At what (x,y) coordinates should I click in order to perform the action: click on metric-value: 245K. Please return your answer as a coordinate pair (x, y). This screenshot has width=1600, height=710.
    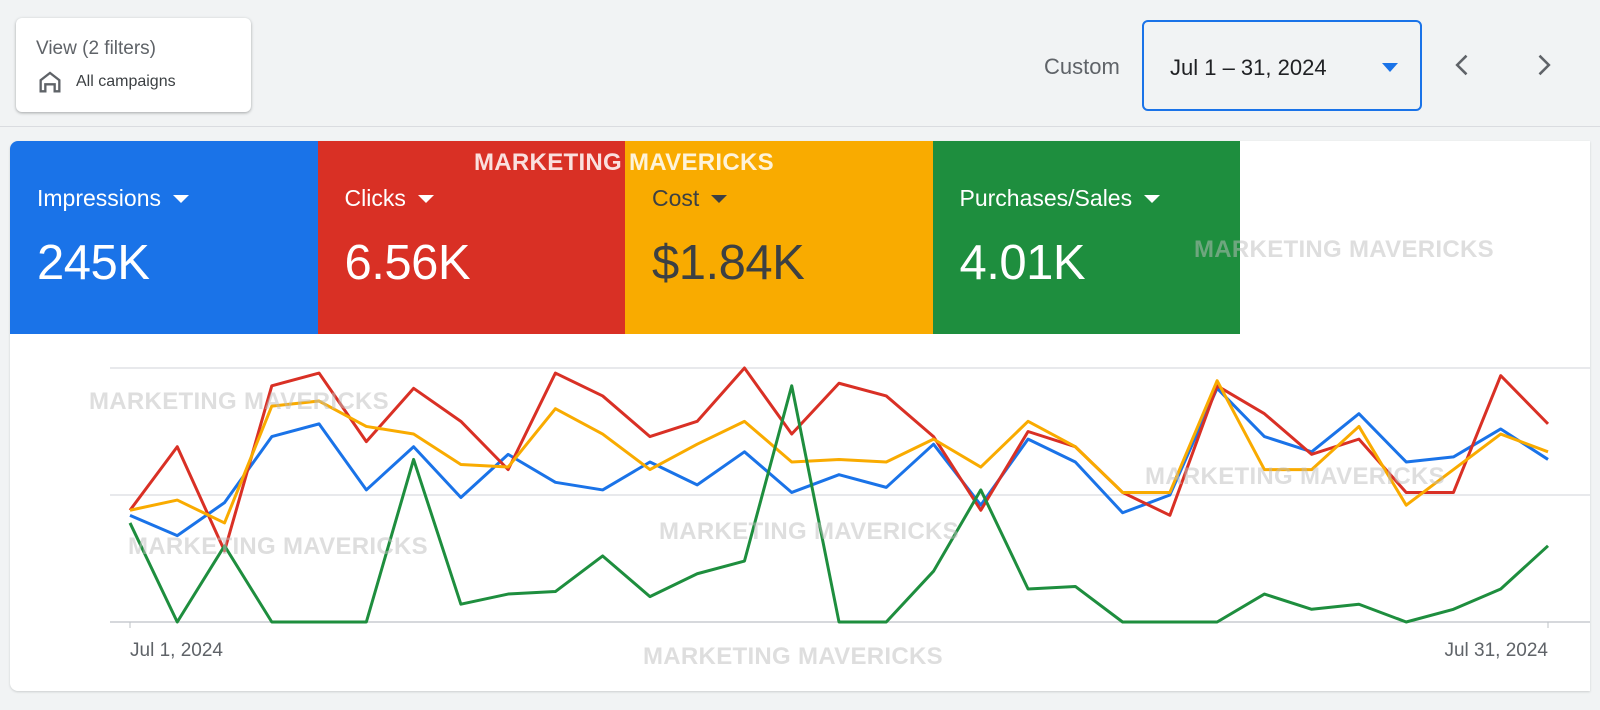
    Looking at the image, I should click on (93, 263).